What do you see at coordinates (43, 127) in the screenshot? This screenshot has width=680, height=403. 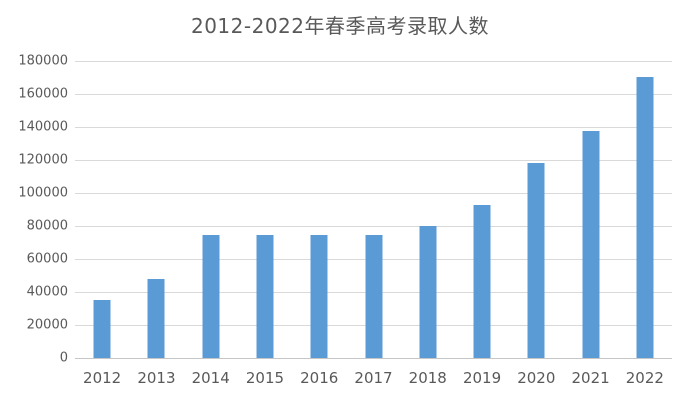 I see `y-tick-label-140000: 140000` at bounding box center [43, 127].